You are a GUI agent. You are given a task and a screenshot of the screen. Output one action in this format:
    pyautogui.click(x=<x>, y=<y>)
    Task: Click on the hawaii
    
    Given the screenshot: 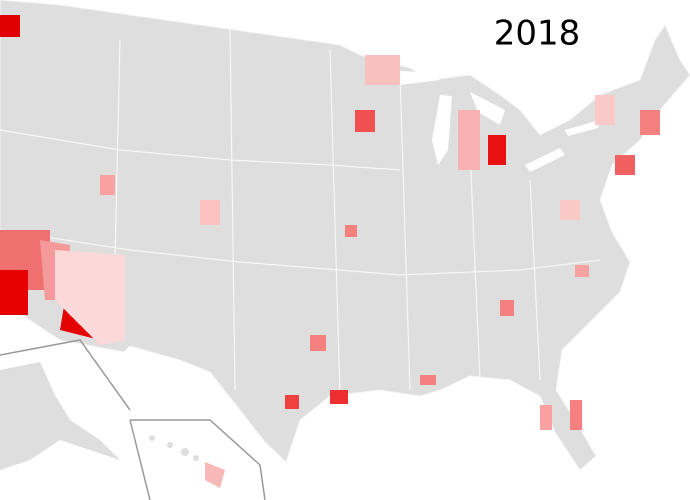 What is the action you would take?
    pyautogui.click(x=187, y=461)
    